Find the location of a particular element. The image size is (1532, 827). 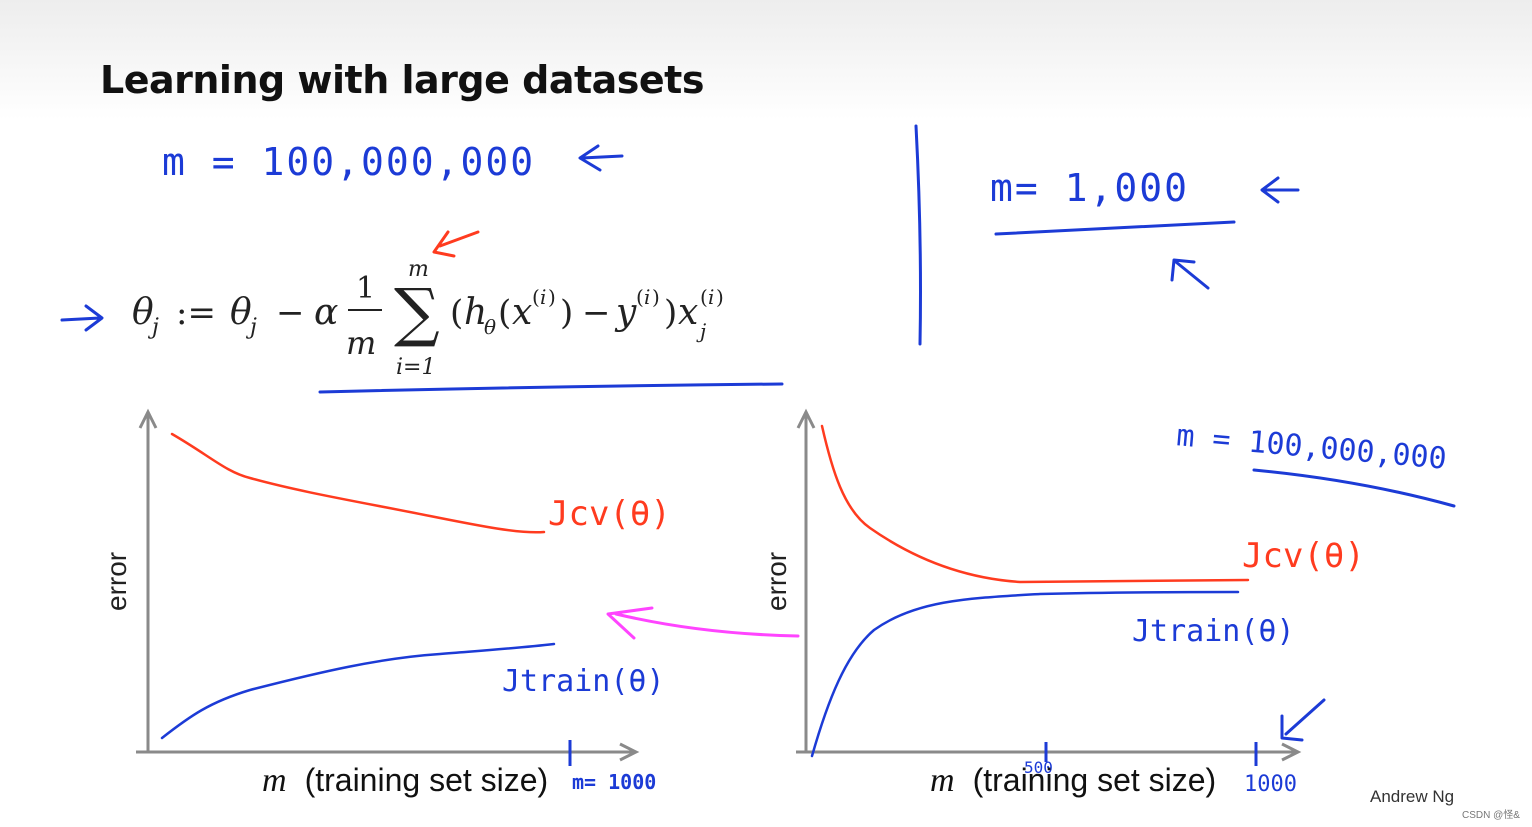

right-cv-curve is located at coordinates (1035, 504).